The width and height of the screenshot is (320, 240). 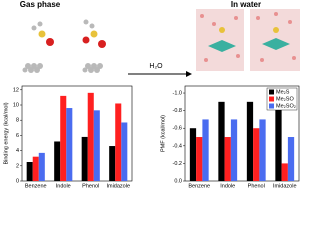 What do you see at coordinates (17, 121) in the screenshot?
I see `y-tick-label: 8` at bounding box center [17, 121].